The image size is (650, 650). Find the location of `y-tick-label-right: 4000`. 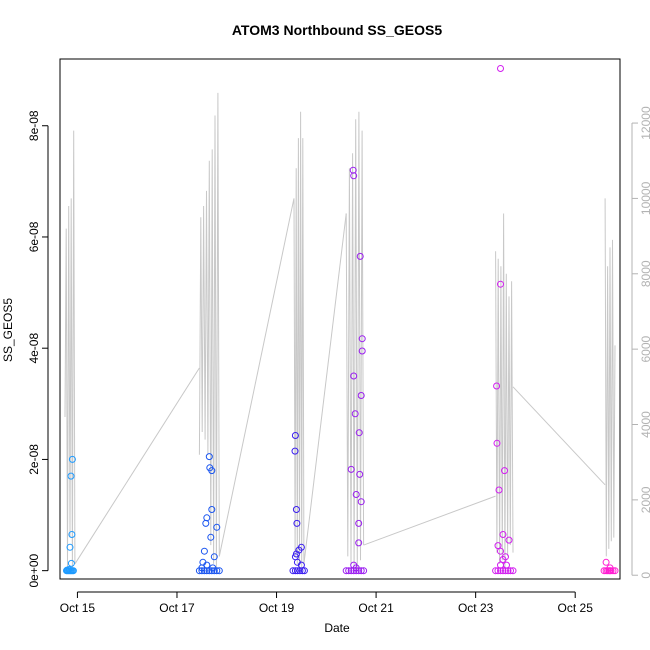

y-tick-label-right: 4000 is located at coordinates (644, 424).